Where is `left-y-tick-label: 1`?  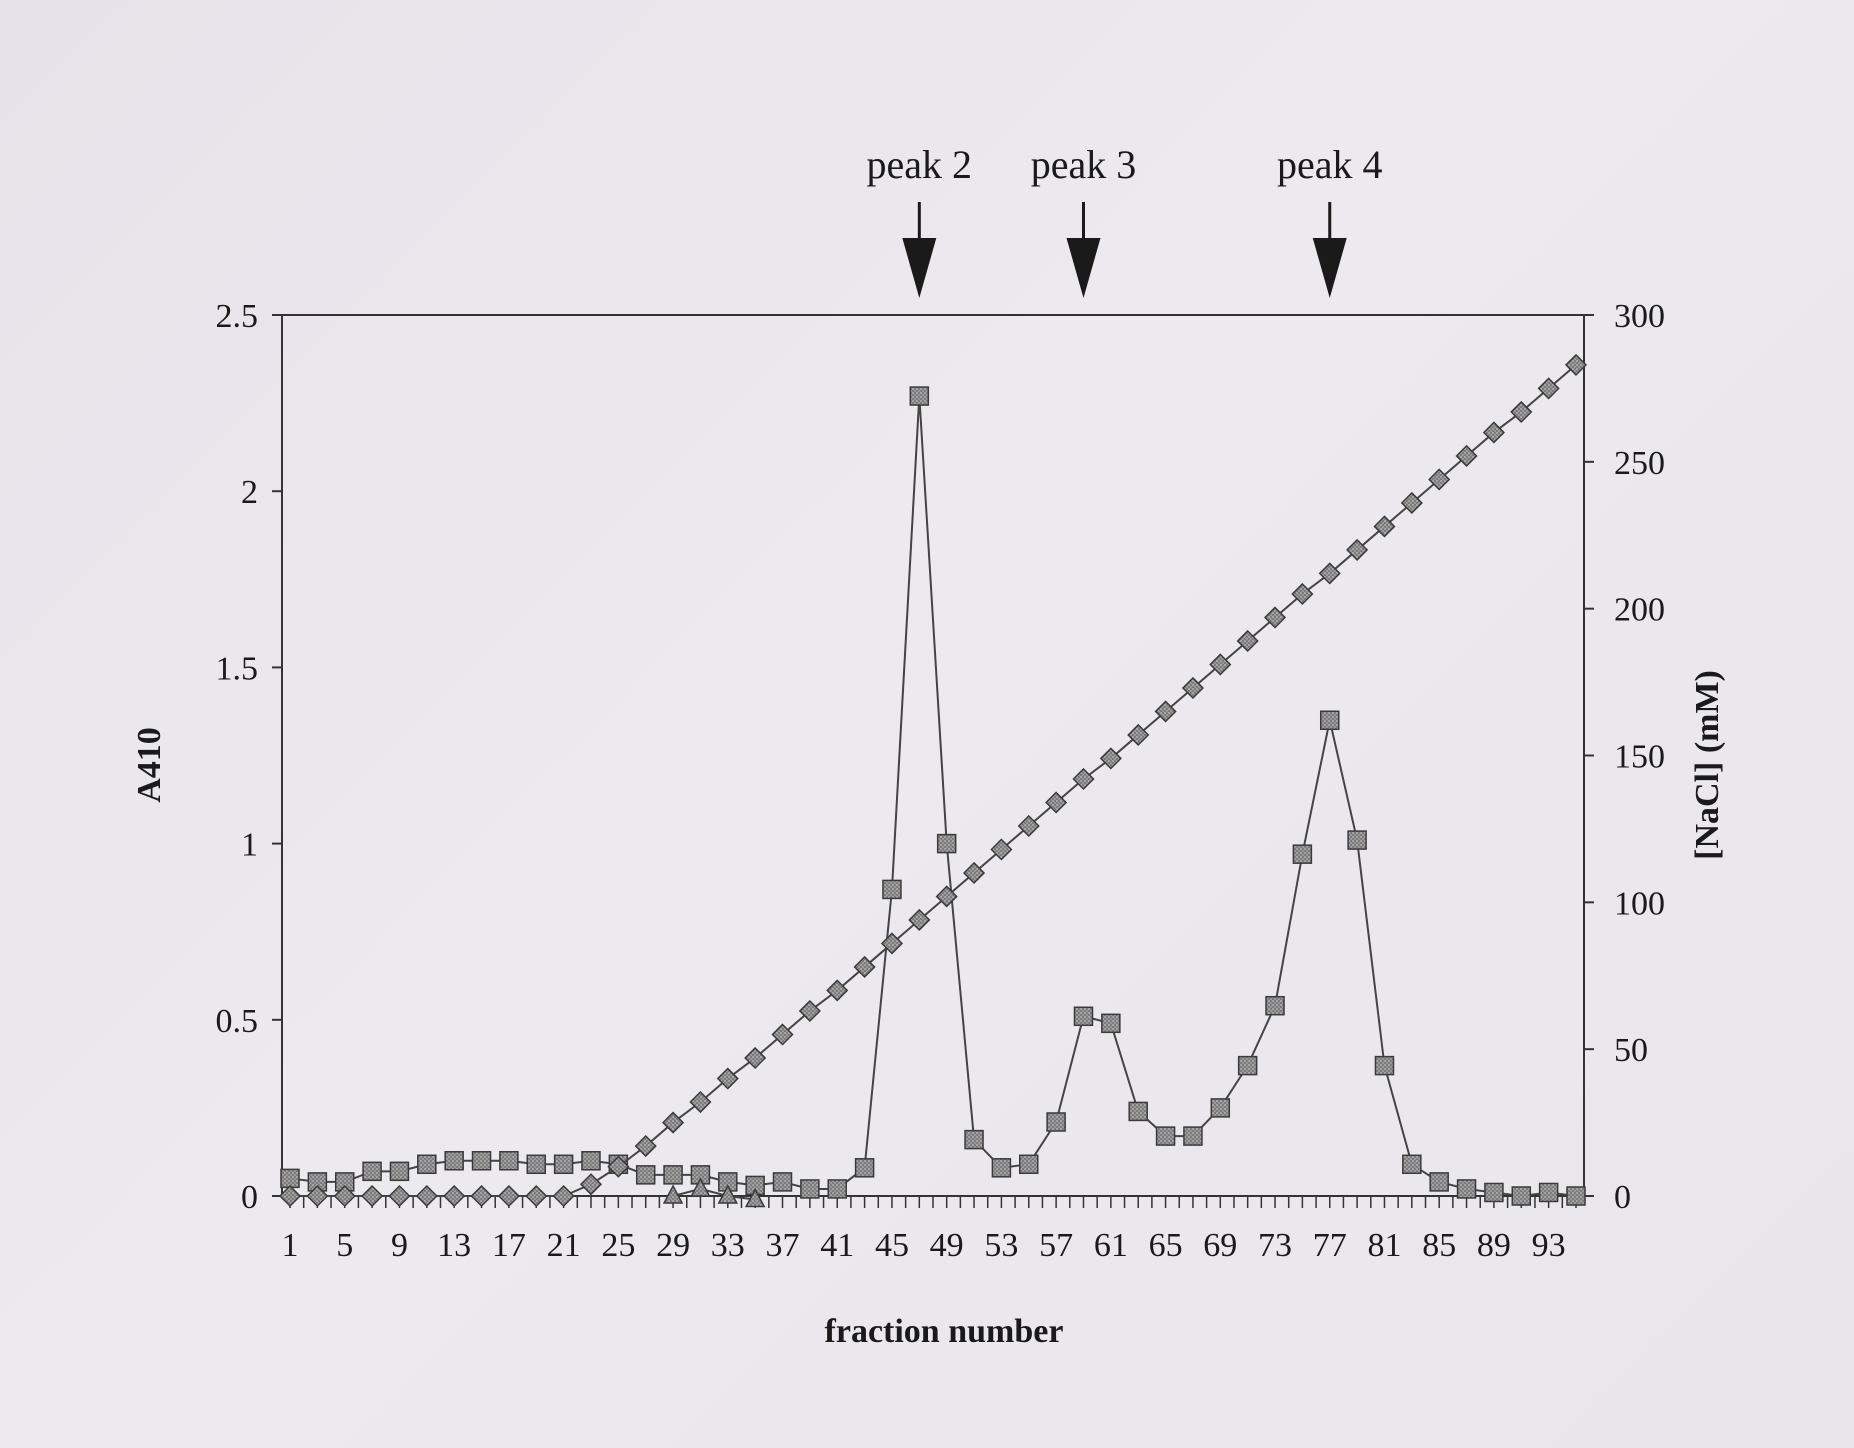 left-y-tick-label: 1 is located at coordinates (249, 845).